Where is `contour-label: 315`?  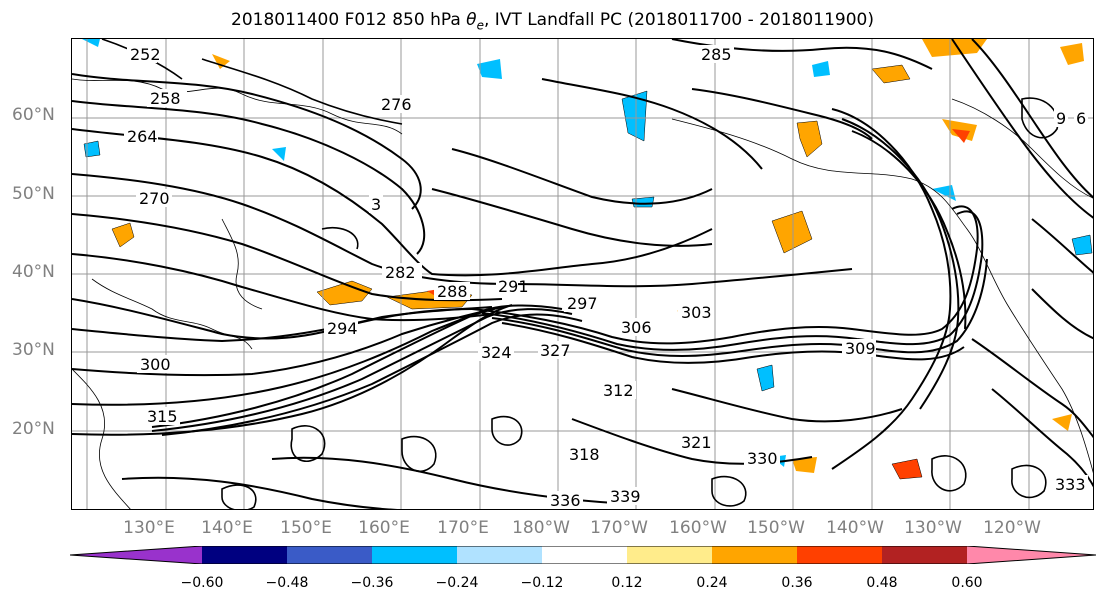 contour-label: 315 is located at coordinates (162, 416).